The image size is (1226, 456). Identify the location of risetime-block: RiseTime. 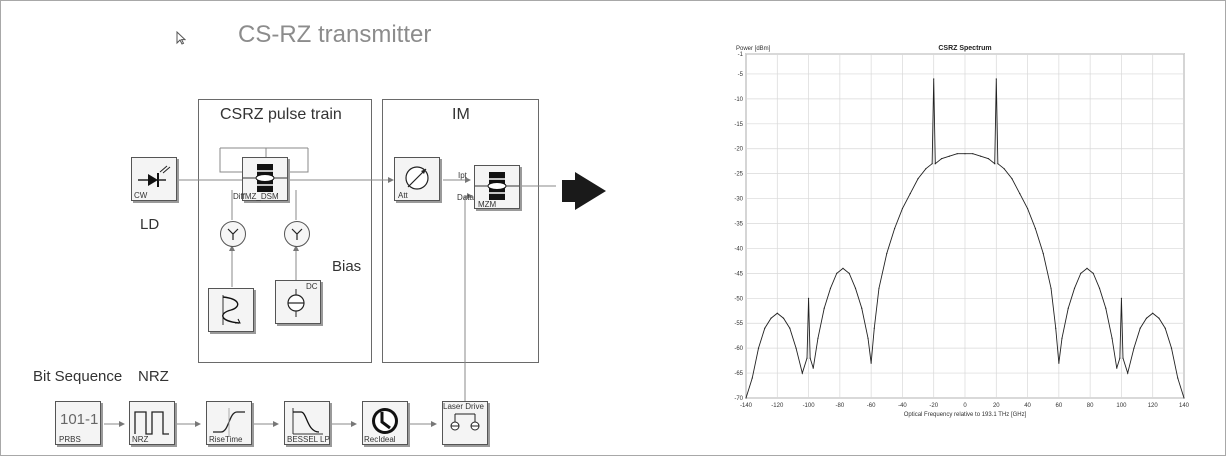
(229, 423).